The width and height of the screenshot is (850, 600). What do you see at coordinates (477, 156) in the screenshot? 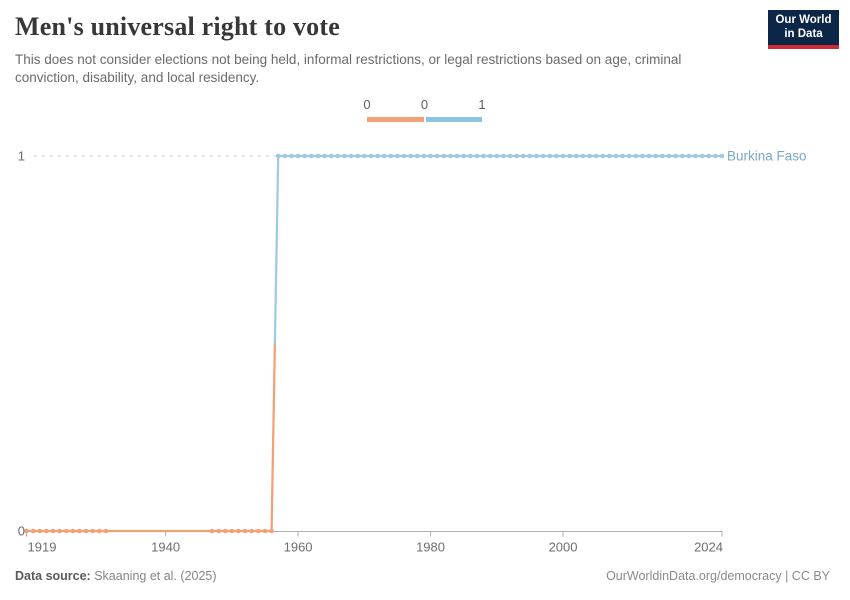
I see `data-point-1987` at bounding box center [477, 156].